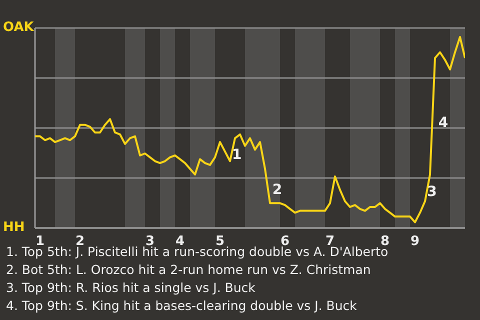  I want to click on x-tick-label: 5, so click(220, 242).